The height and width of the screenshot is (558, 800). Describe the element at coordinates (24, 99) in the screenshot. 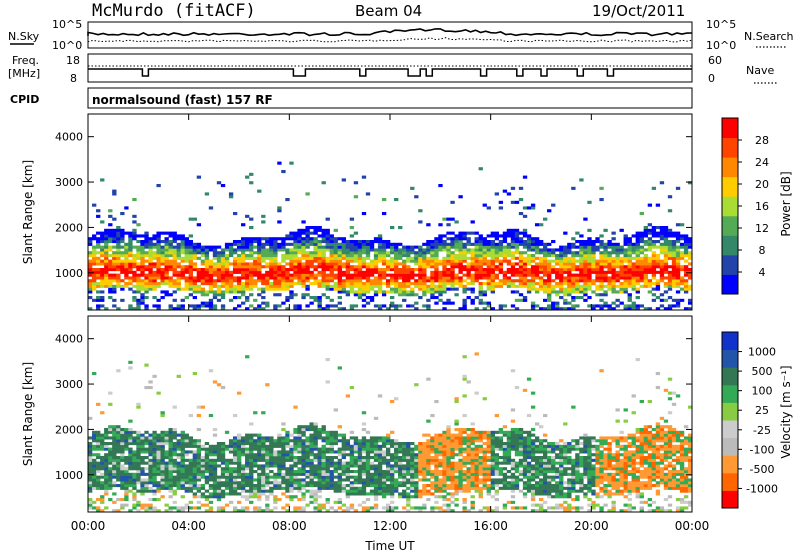

I see `cpid-label: CPID` at that location.